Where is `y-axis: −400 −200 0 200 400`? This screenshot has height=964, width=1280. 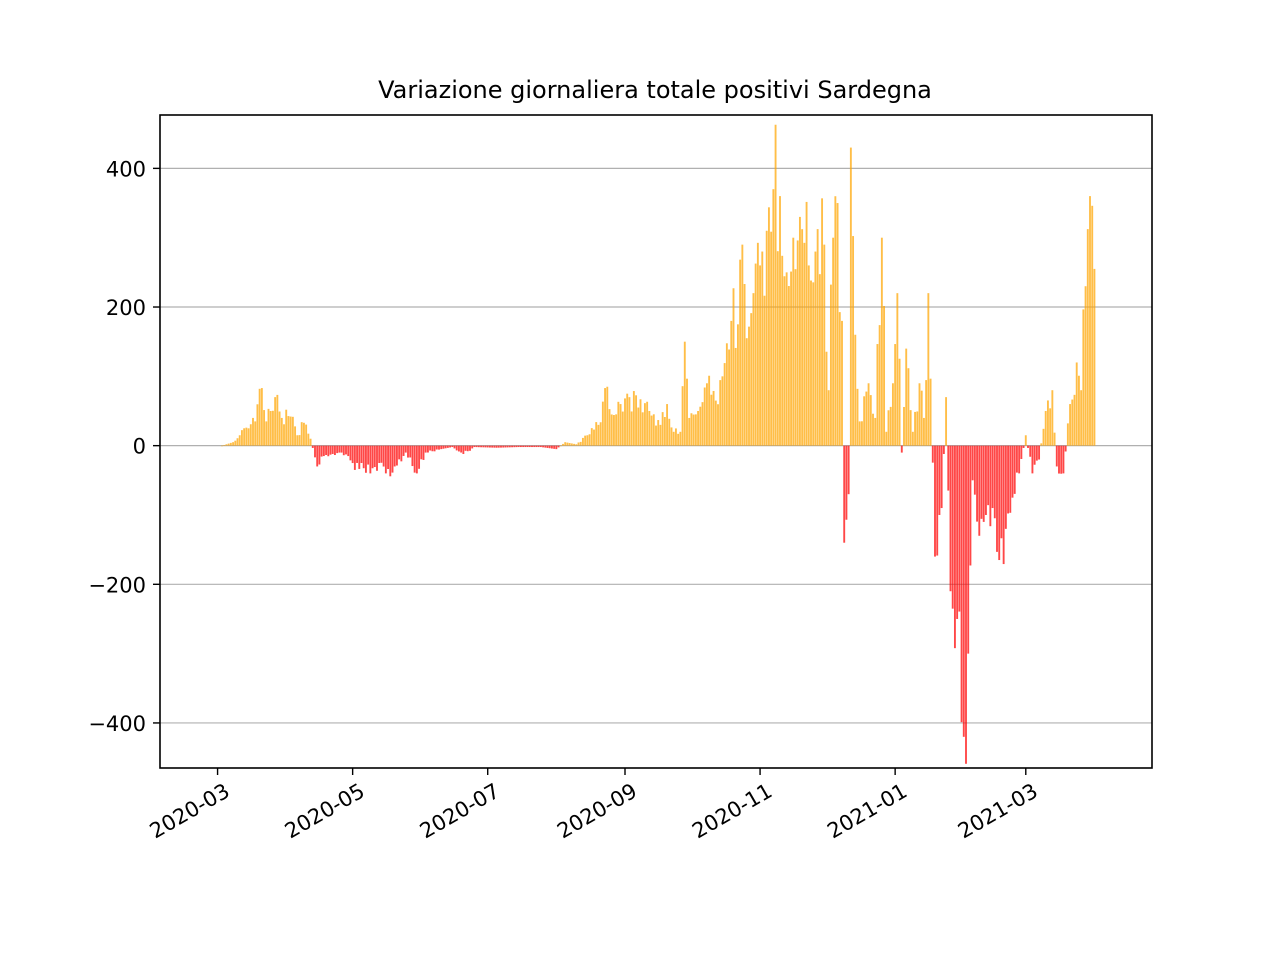 y-axis: −400 −200 0 200 400 is located at coordinates (124, 446).